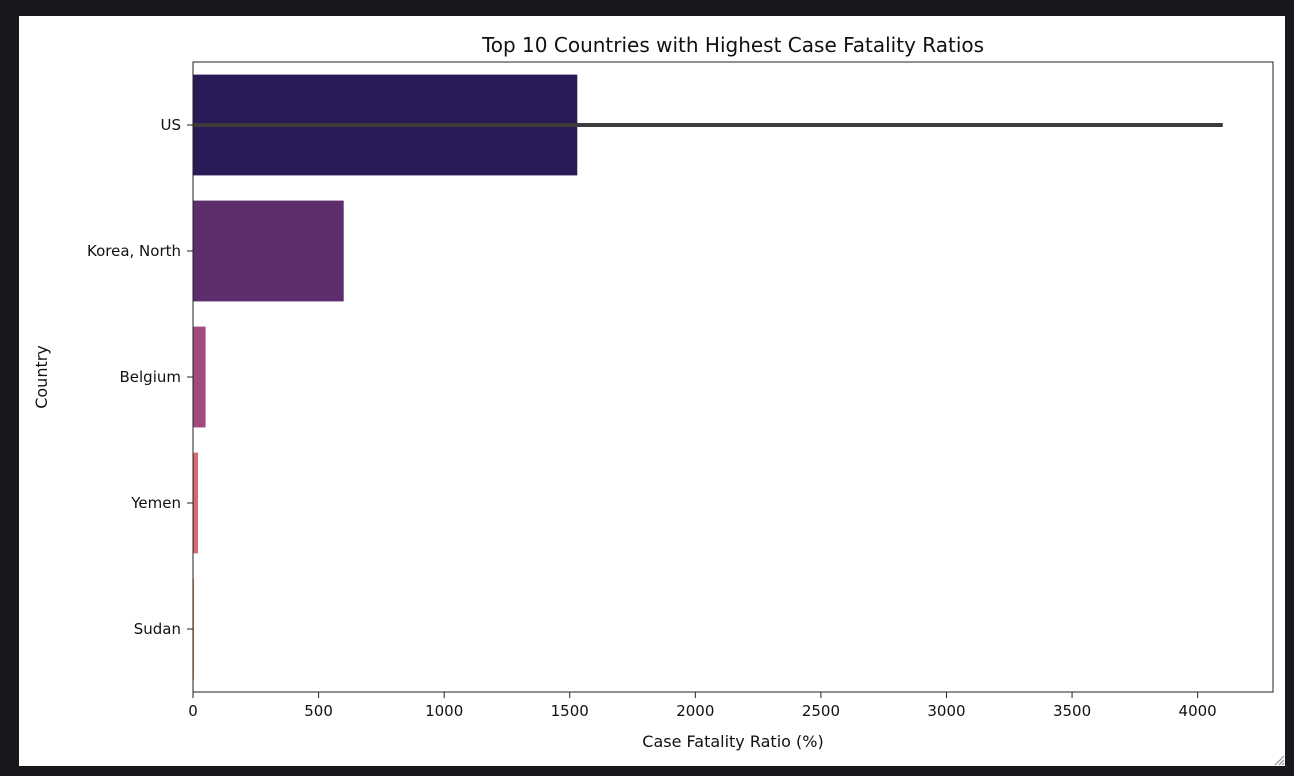  What do you see at coordinates (268, 251) in the screenshot?
I see `bar-korea-north` at bounding box center [268, 251].